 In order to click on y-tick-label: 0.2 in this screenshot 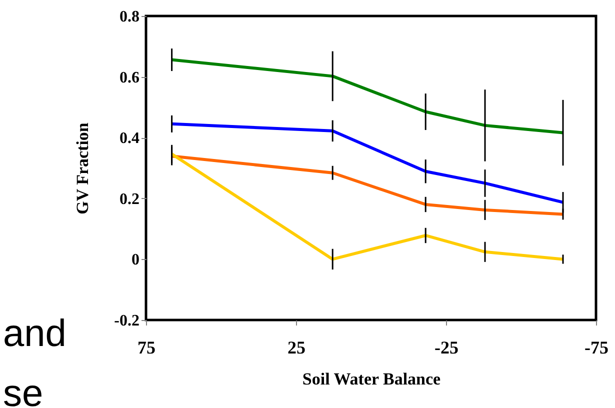, I will do `click(130, 199)`.